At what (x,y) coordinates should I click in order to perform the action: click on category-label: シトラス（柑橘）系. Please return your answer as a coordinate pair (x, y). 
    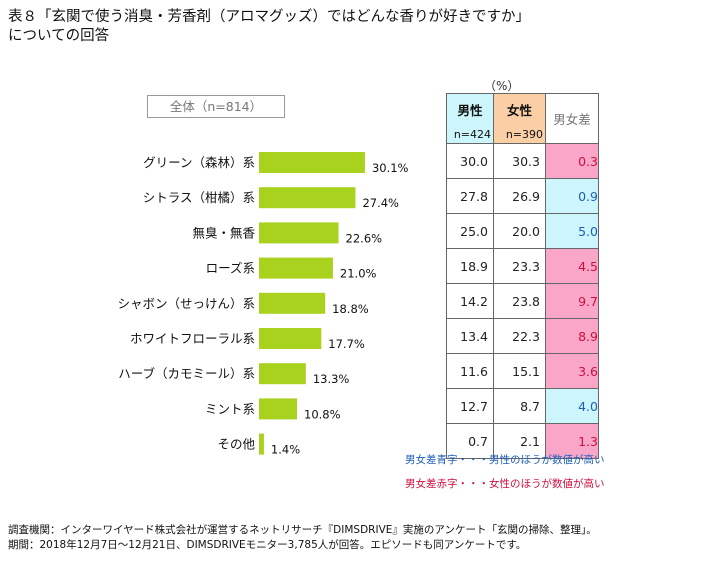
    Looking at the image, I should click on (199, 197).